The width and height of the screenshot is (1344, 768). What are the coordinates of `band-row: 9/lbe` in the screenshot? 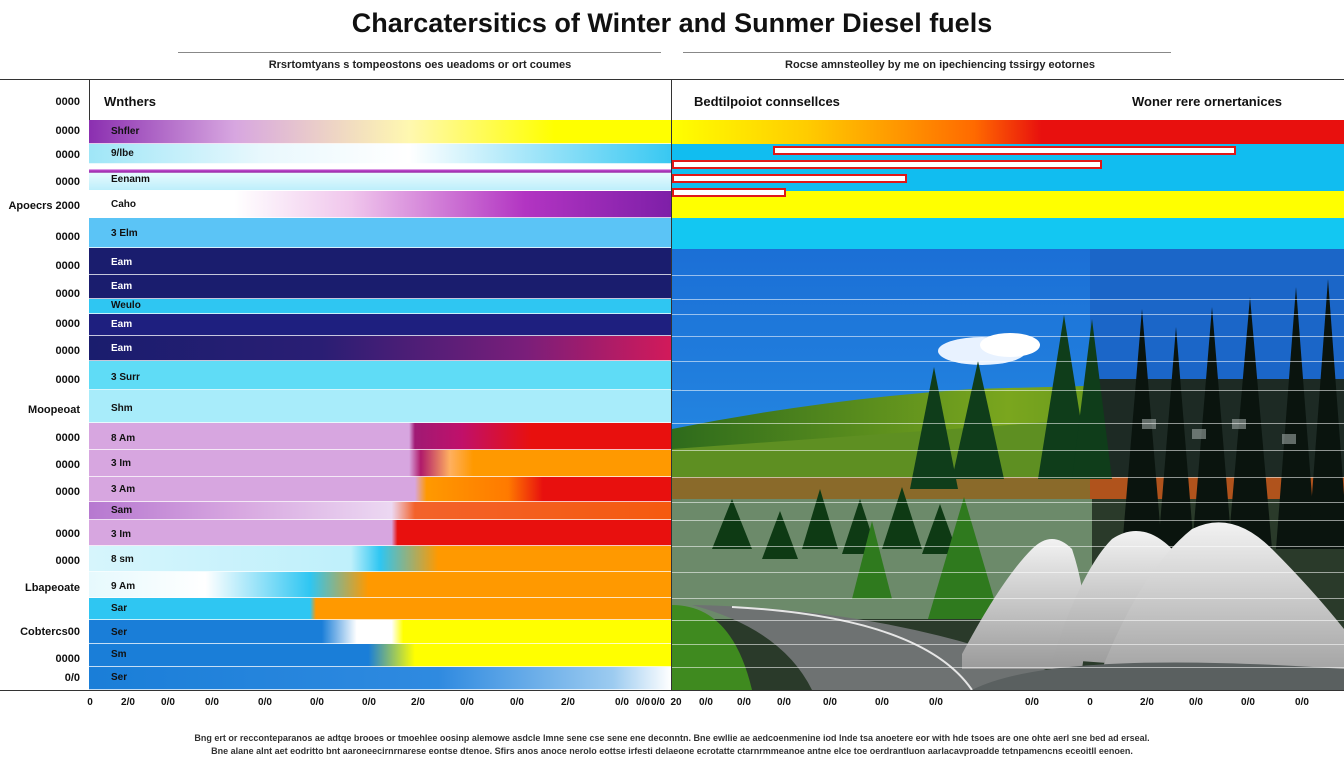 It's located at (380, 154).